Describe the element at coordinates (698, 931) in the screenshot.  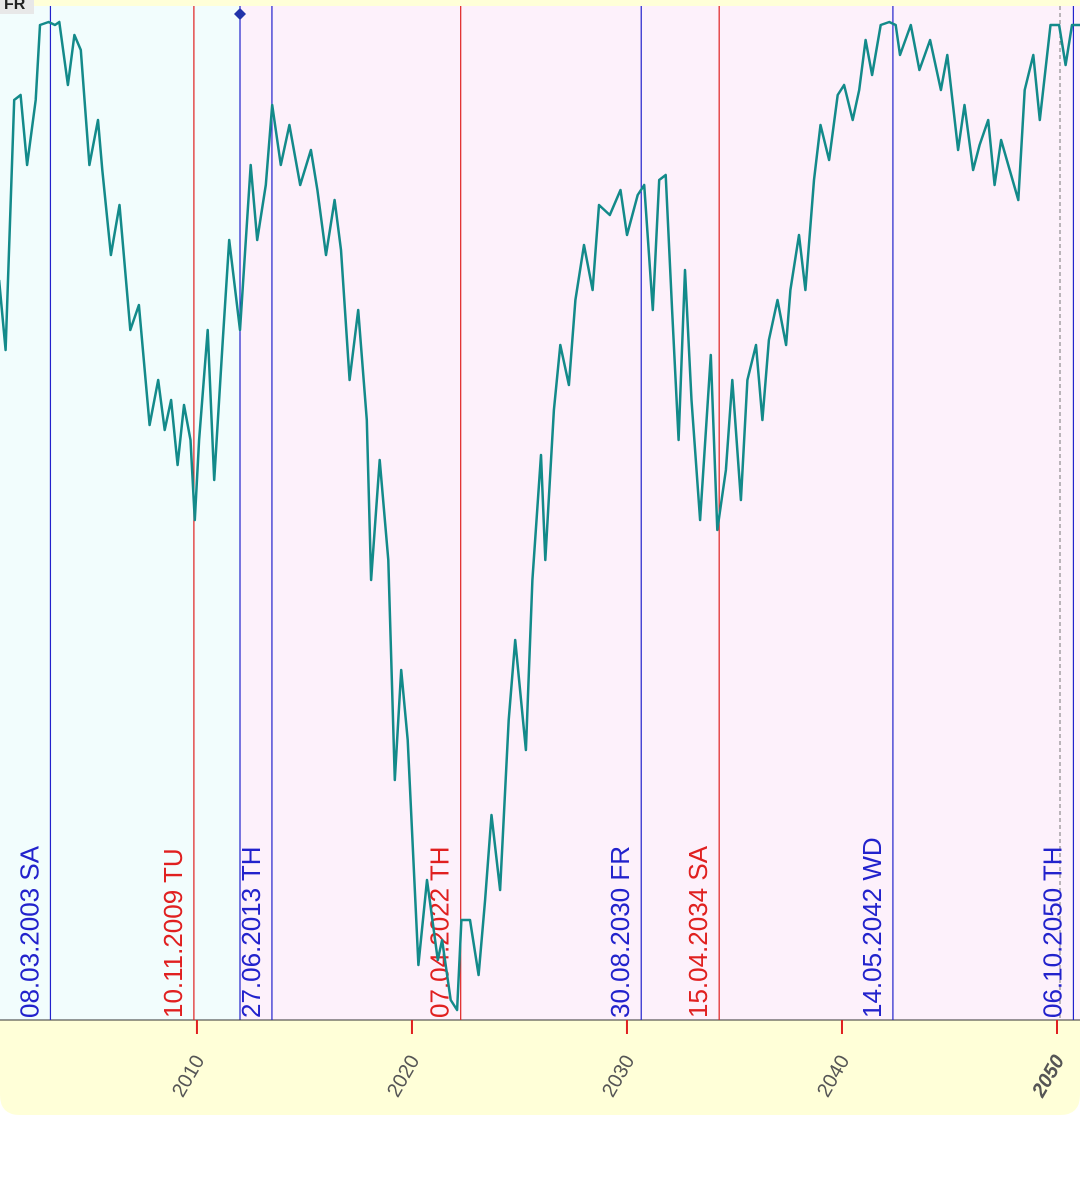
I see `event-label: 15.04.2034 SA` at that location.